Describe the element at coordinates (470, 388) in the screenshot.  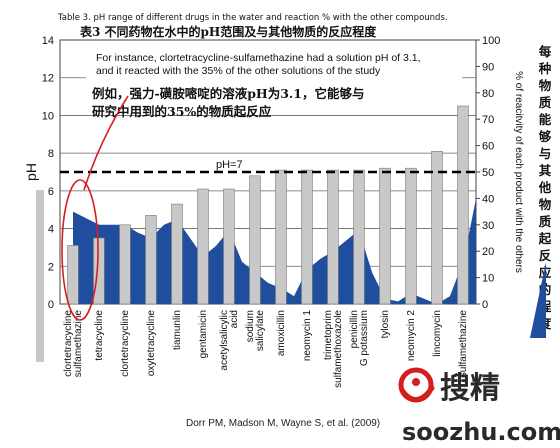
I see `watermark-cn: 搜精` at that location.